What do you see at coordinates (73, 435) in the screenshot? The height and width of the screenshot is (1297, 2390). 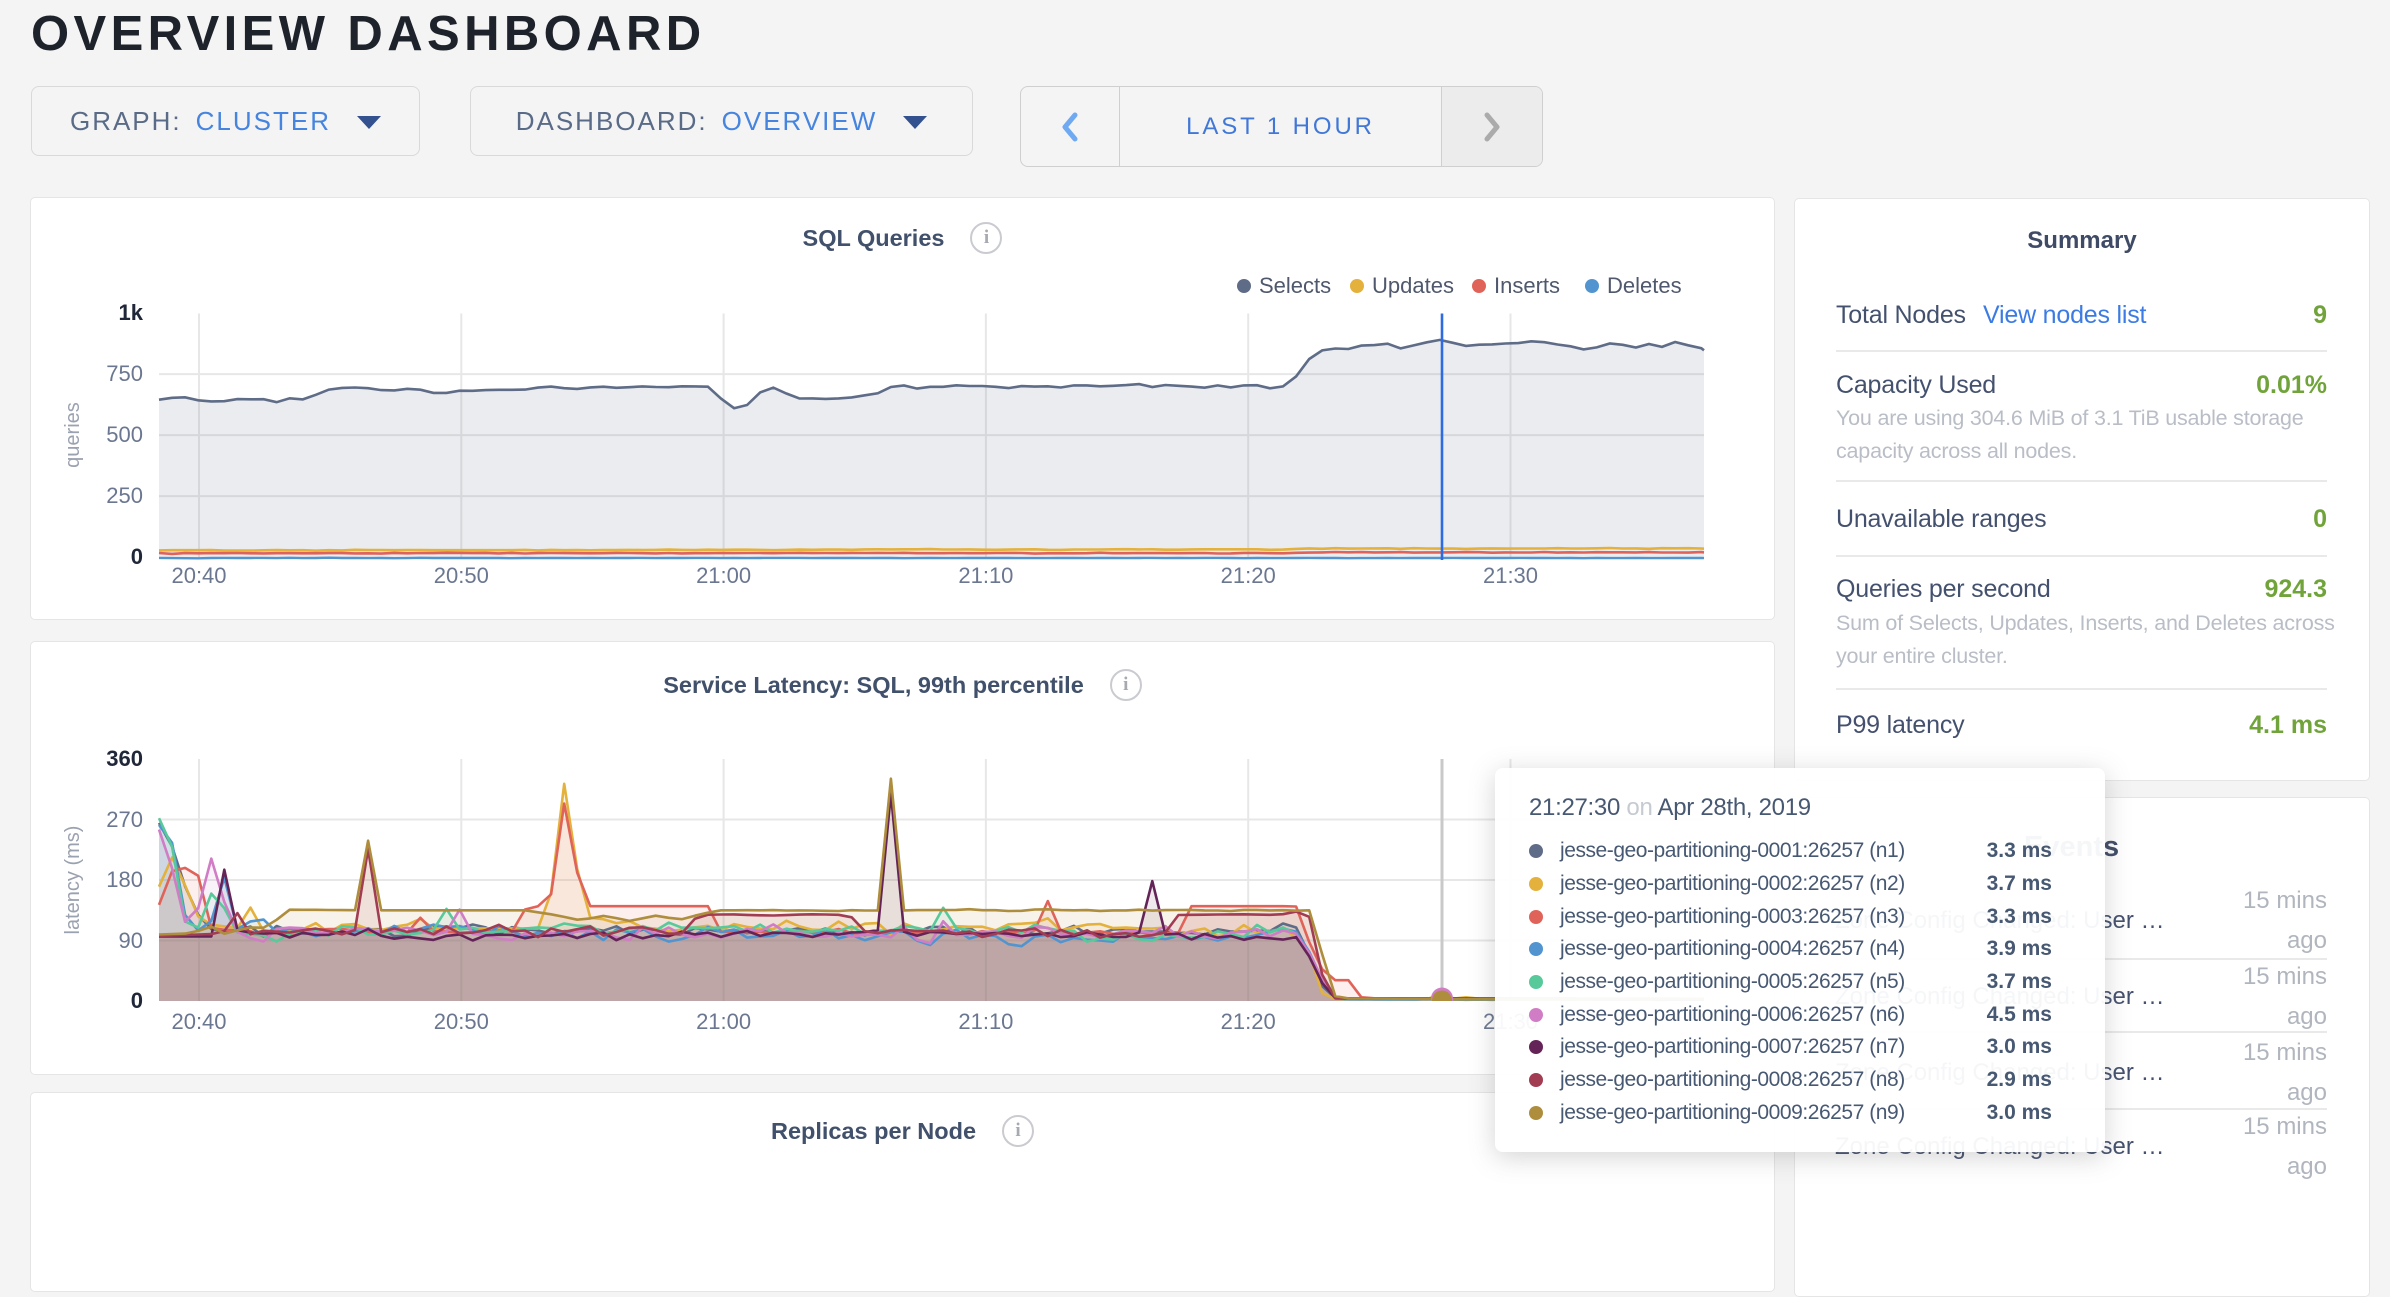 I see `svg-text: queries` at bounding box center [73, 435].